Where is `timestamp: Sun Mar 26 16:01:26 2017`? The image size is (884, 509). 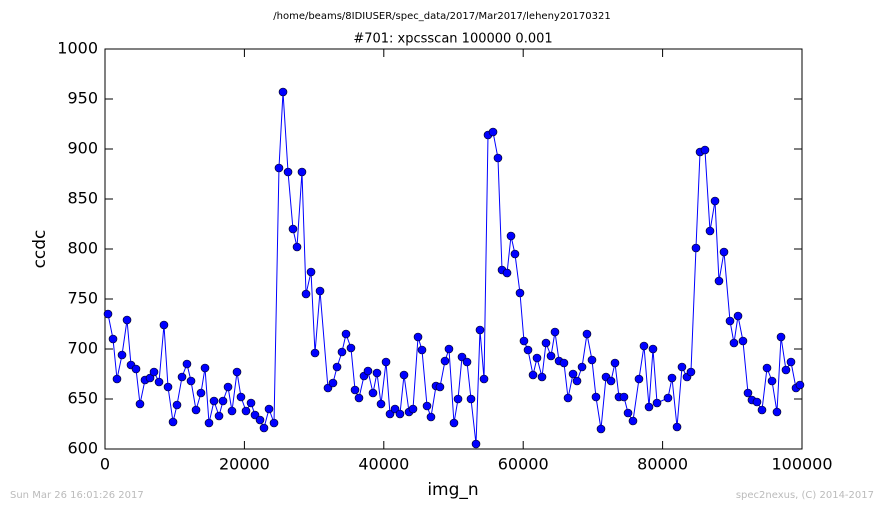
timestamp: Sun Mar 26 16:01:26 2017 is located at coordinates (77, 495).